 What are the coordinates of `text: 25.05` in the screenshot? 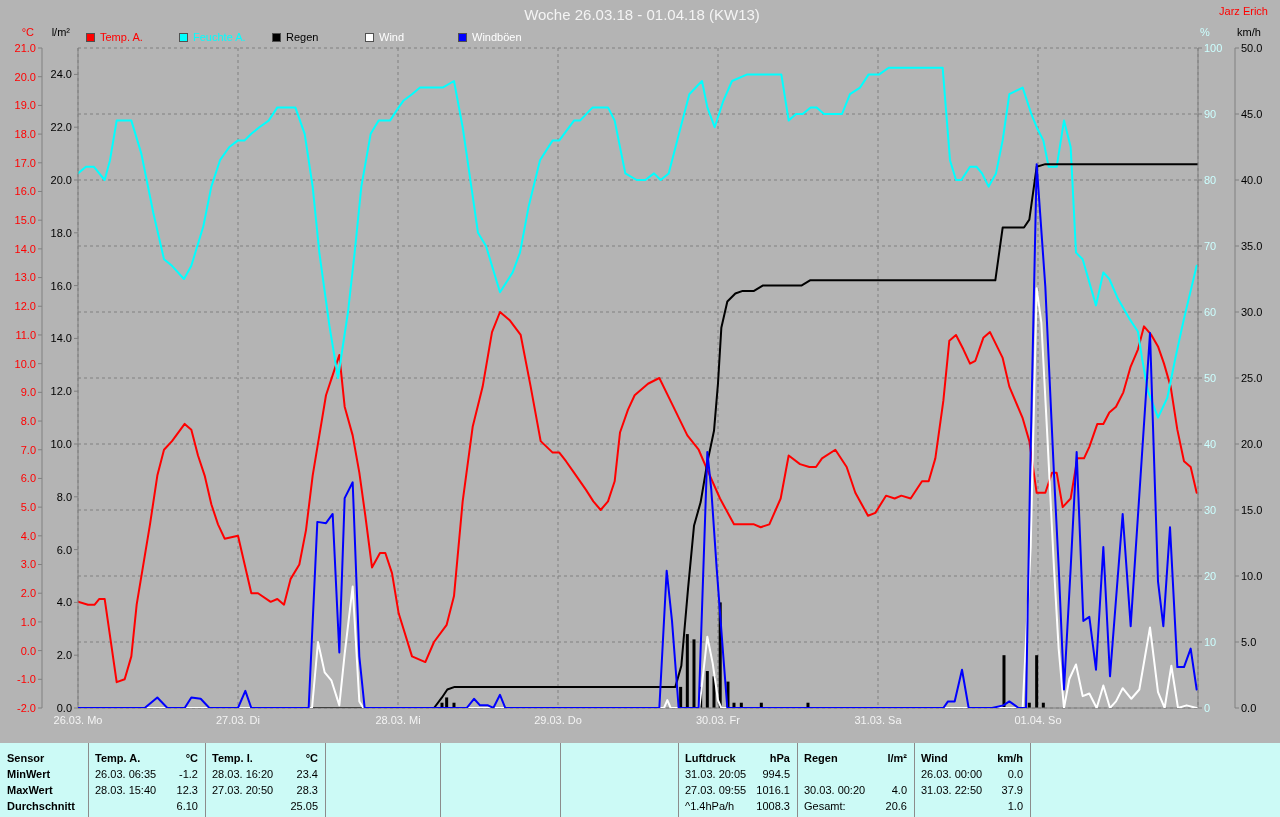 It's located at (304, 806).